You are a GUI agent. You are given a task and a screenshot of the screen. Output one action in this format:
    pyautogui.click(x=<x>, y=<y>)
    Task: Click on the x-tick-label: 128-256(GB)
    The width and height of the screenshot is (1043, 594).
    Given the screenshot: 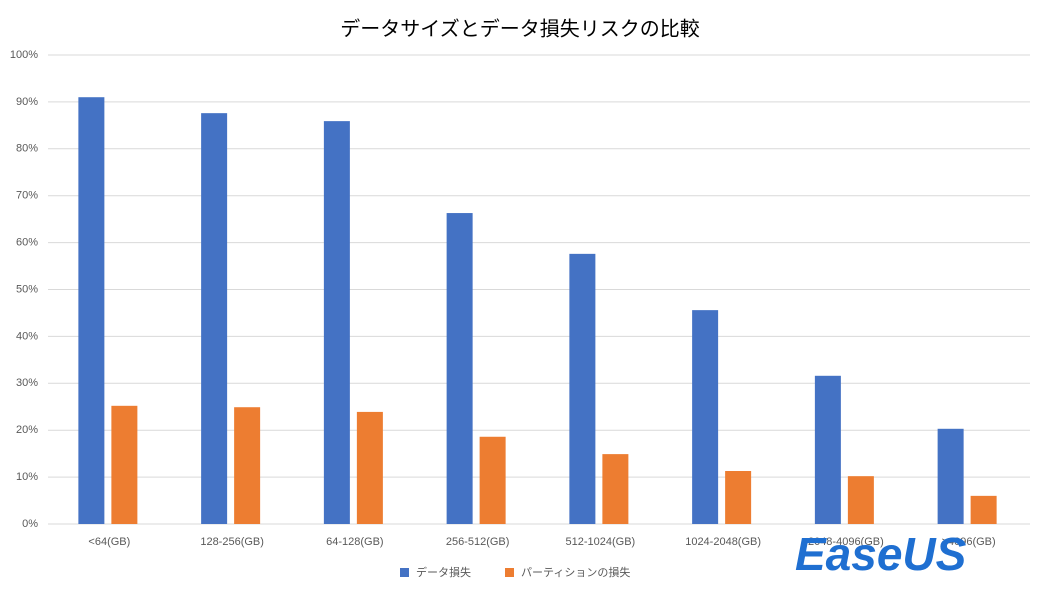 What is the action you would take?
    pyautogui.click(x=232, y=542)
    